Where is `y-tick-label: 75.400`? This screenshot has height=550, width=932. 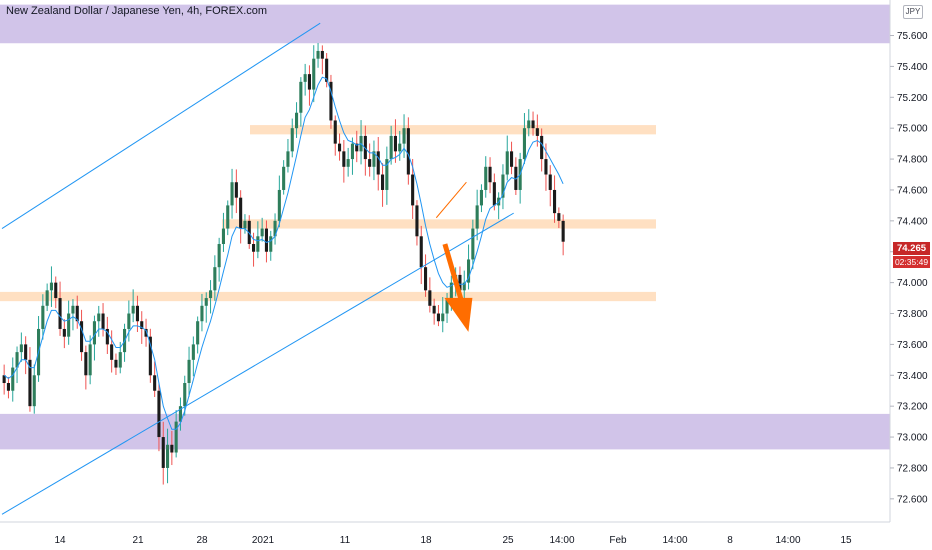 y-tick-label: 75.400 is located at coordinates (912, 67).